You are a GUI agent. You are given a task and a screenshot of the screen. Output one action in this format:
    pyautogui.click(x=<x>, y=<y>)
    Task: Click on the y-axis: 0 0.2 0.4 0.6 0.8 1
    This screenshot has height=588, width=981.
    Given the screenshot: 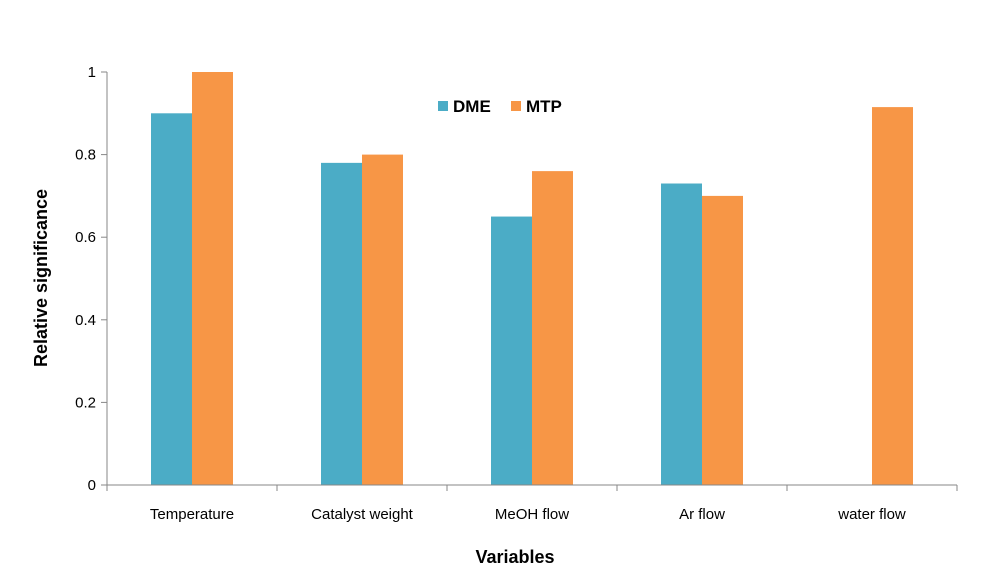 What is the action you would take?
    pyautogui.click(x=91, y=279)
    